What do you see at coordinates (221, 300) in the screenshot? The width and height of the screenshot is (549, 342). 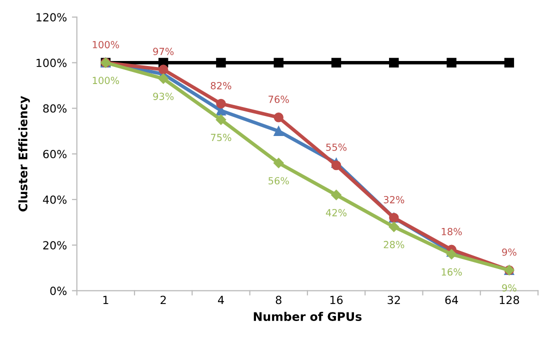 I see `x-tick-label: 4` at bounding box center [221, 300].